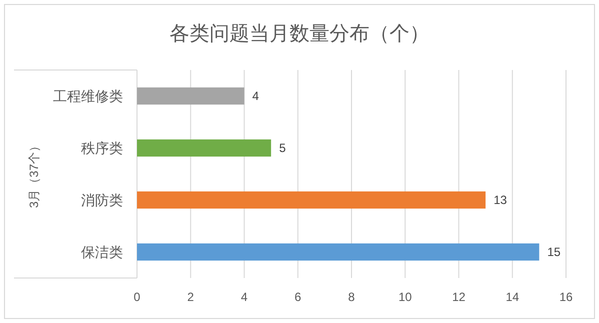 This screenshot has width=599, height=323. What do you see at coordinates (298, 297) in the screenshot?
I see `x-tick-label: 6` at bounding box center [298, 297].